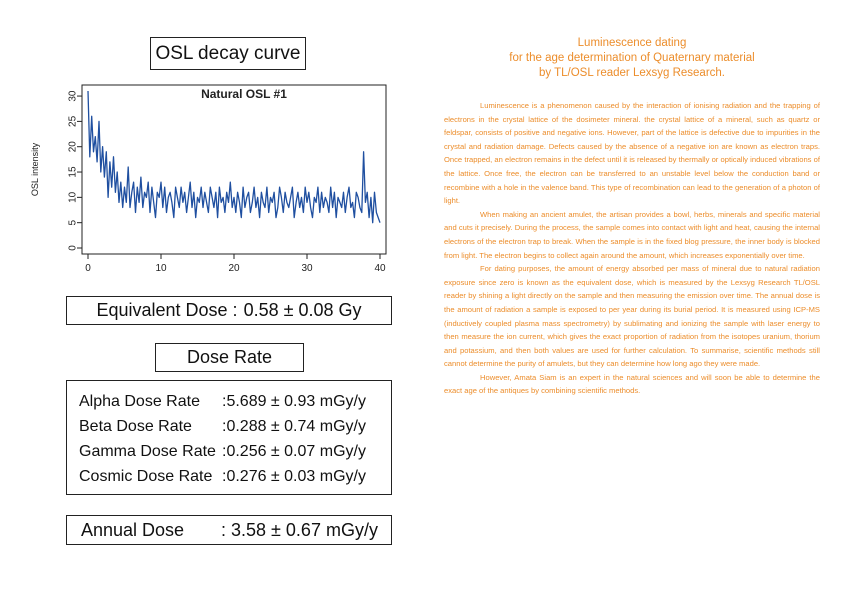  I want to click on x-tick-label: 20, so click(234, 268).